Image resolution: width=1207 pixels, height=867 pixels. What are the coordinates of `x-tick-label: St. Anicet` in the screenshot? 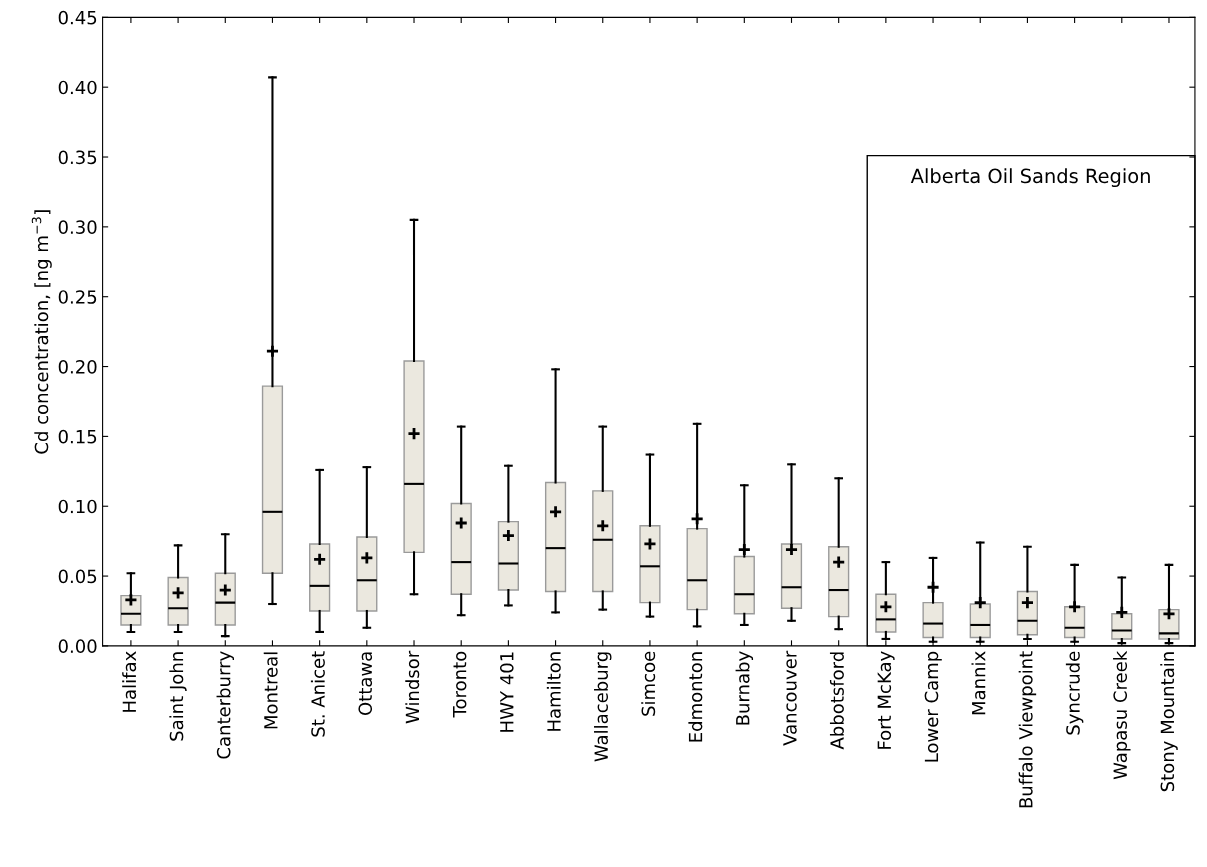 It's located at (317, 694).